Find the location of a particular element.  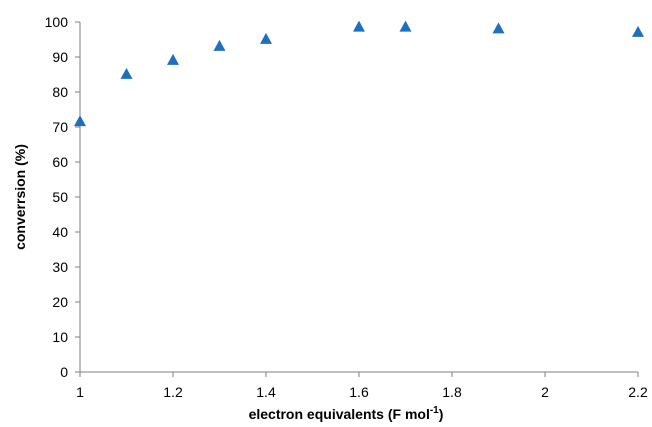

y-tick-label: 80 is located at coordinates (60, 92).